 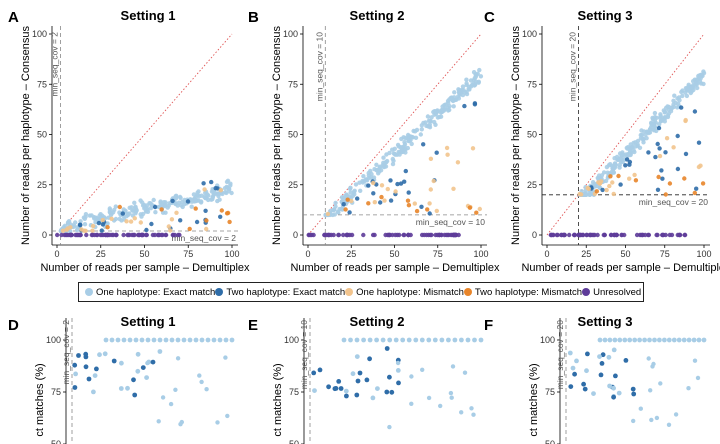 I want to click on panel-title: Setting 2, so click(x=377, y=15).